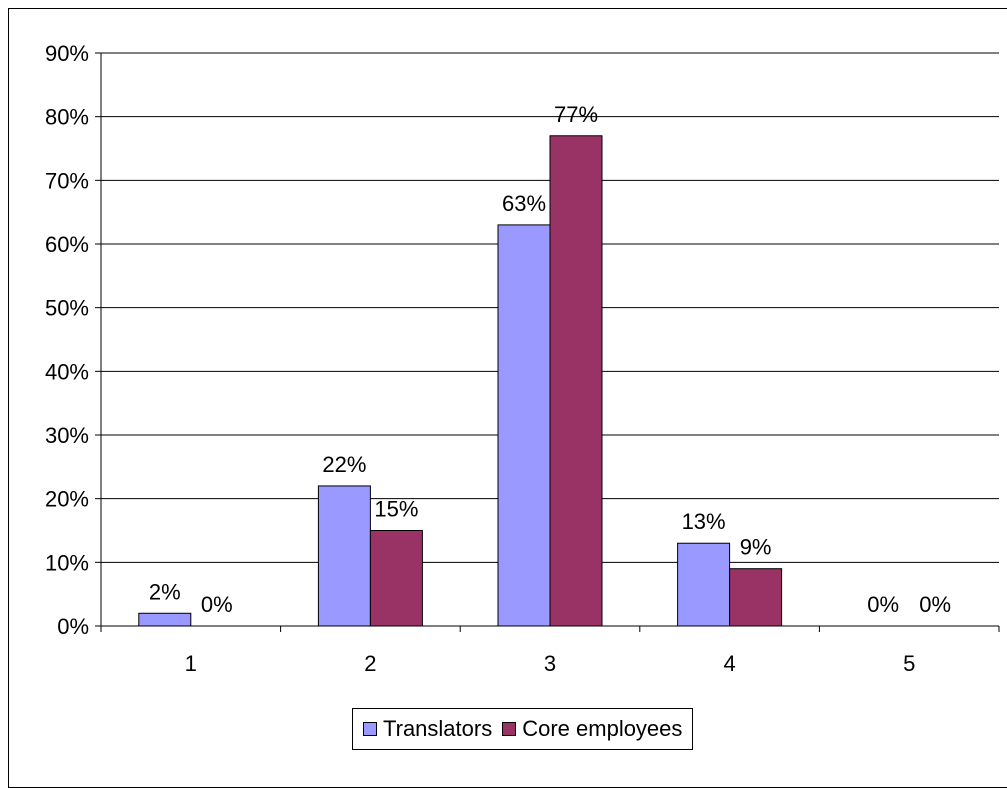 The image size is (1007, 788). What do you see at coordinates (344, 464) in the screenshot?
I see `data-label: 22%` at bounding box center [344, 464].